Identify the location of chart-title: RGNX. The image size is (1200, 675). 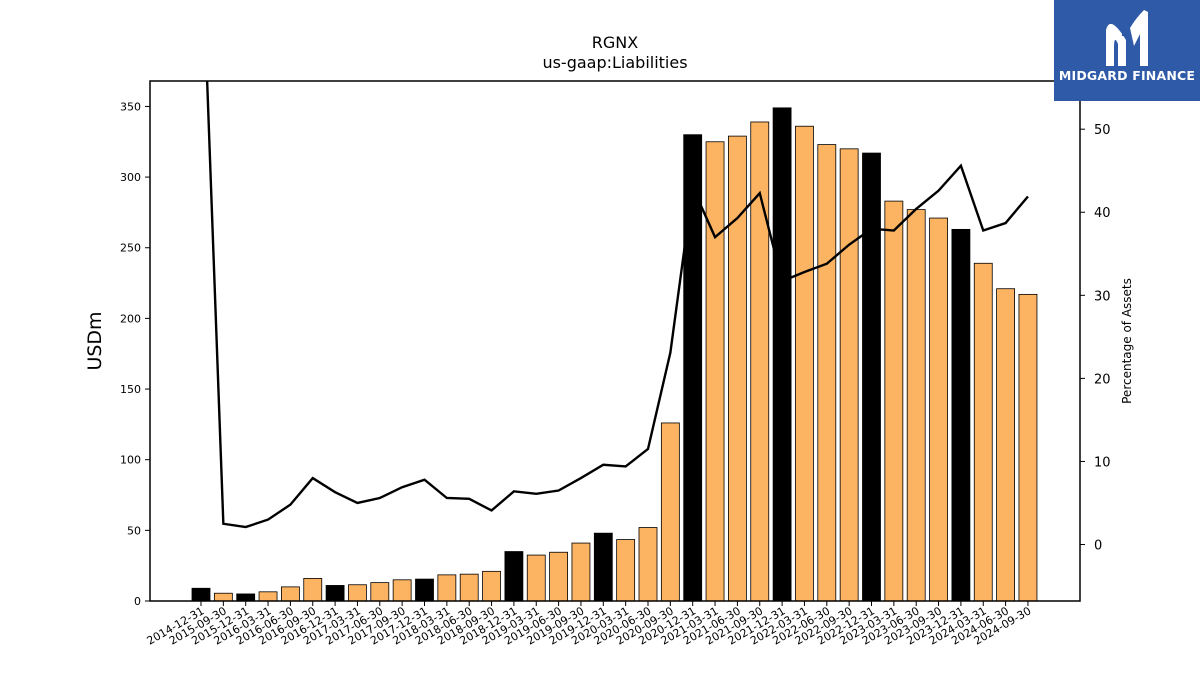
(615, 42).